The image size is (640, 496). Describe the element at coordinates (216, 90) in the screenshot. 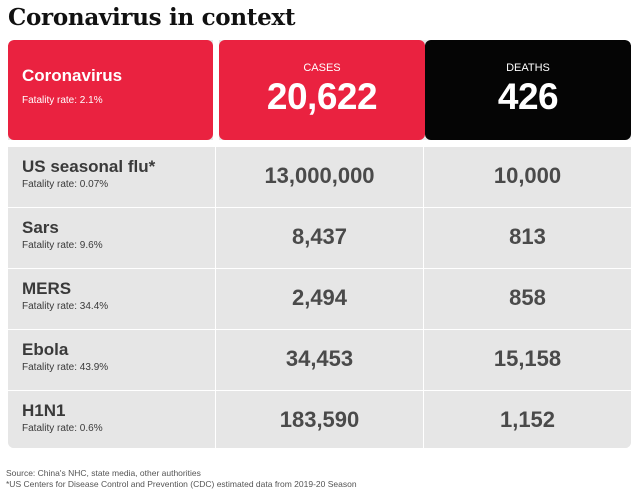

I see `header-divider` at that location.